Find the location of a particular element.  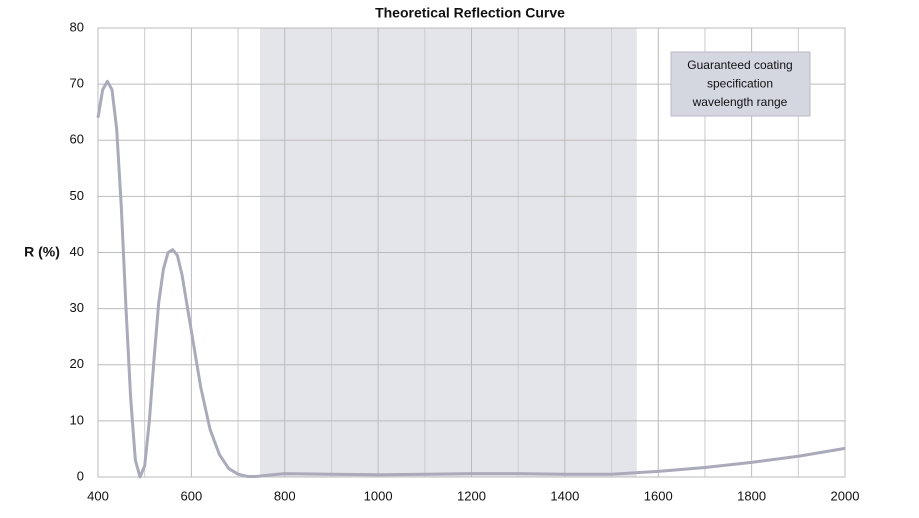

annotation-text: Guaranteed coating is located at coordinates (739, 65).